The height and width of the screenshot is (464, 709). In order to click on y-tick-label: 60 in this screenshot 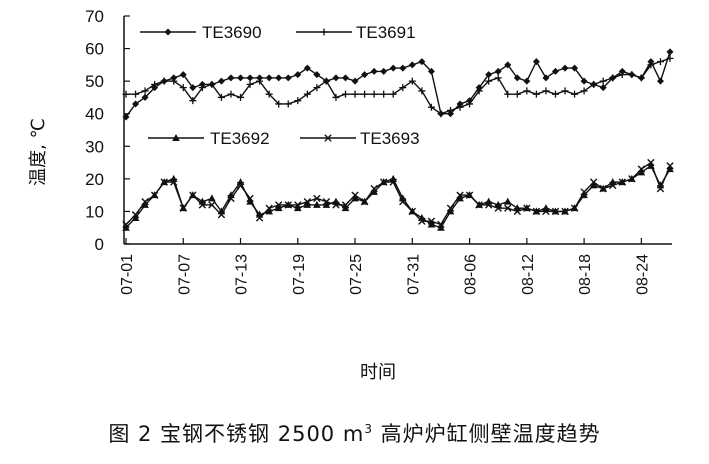, I will do `click(94, 49)`.